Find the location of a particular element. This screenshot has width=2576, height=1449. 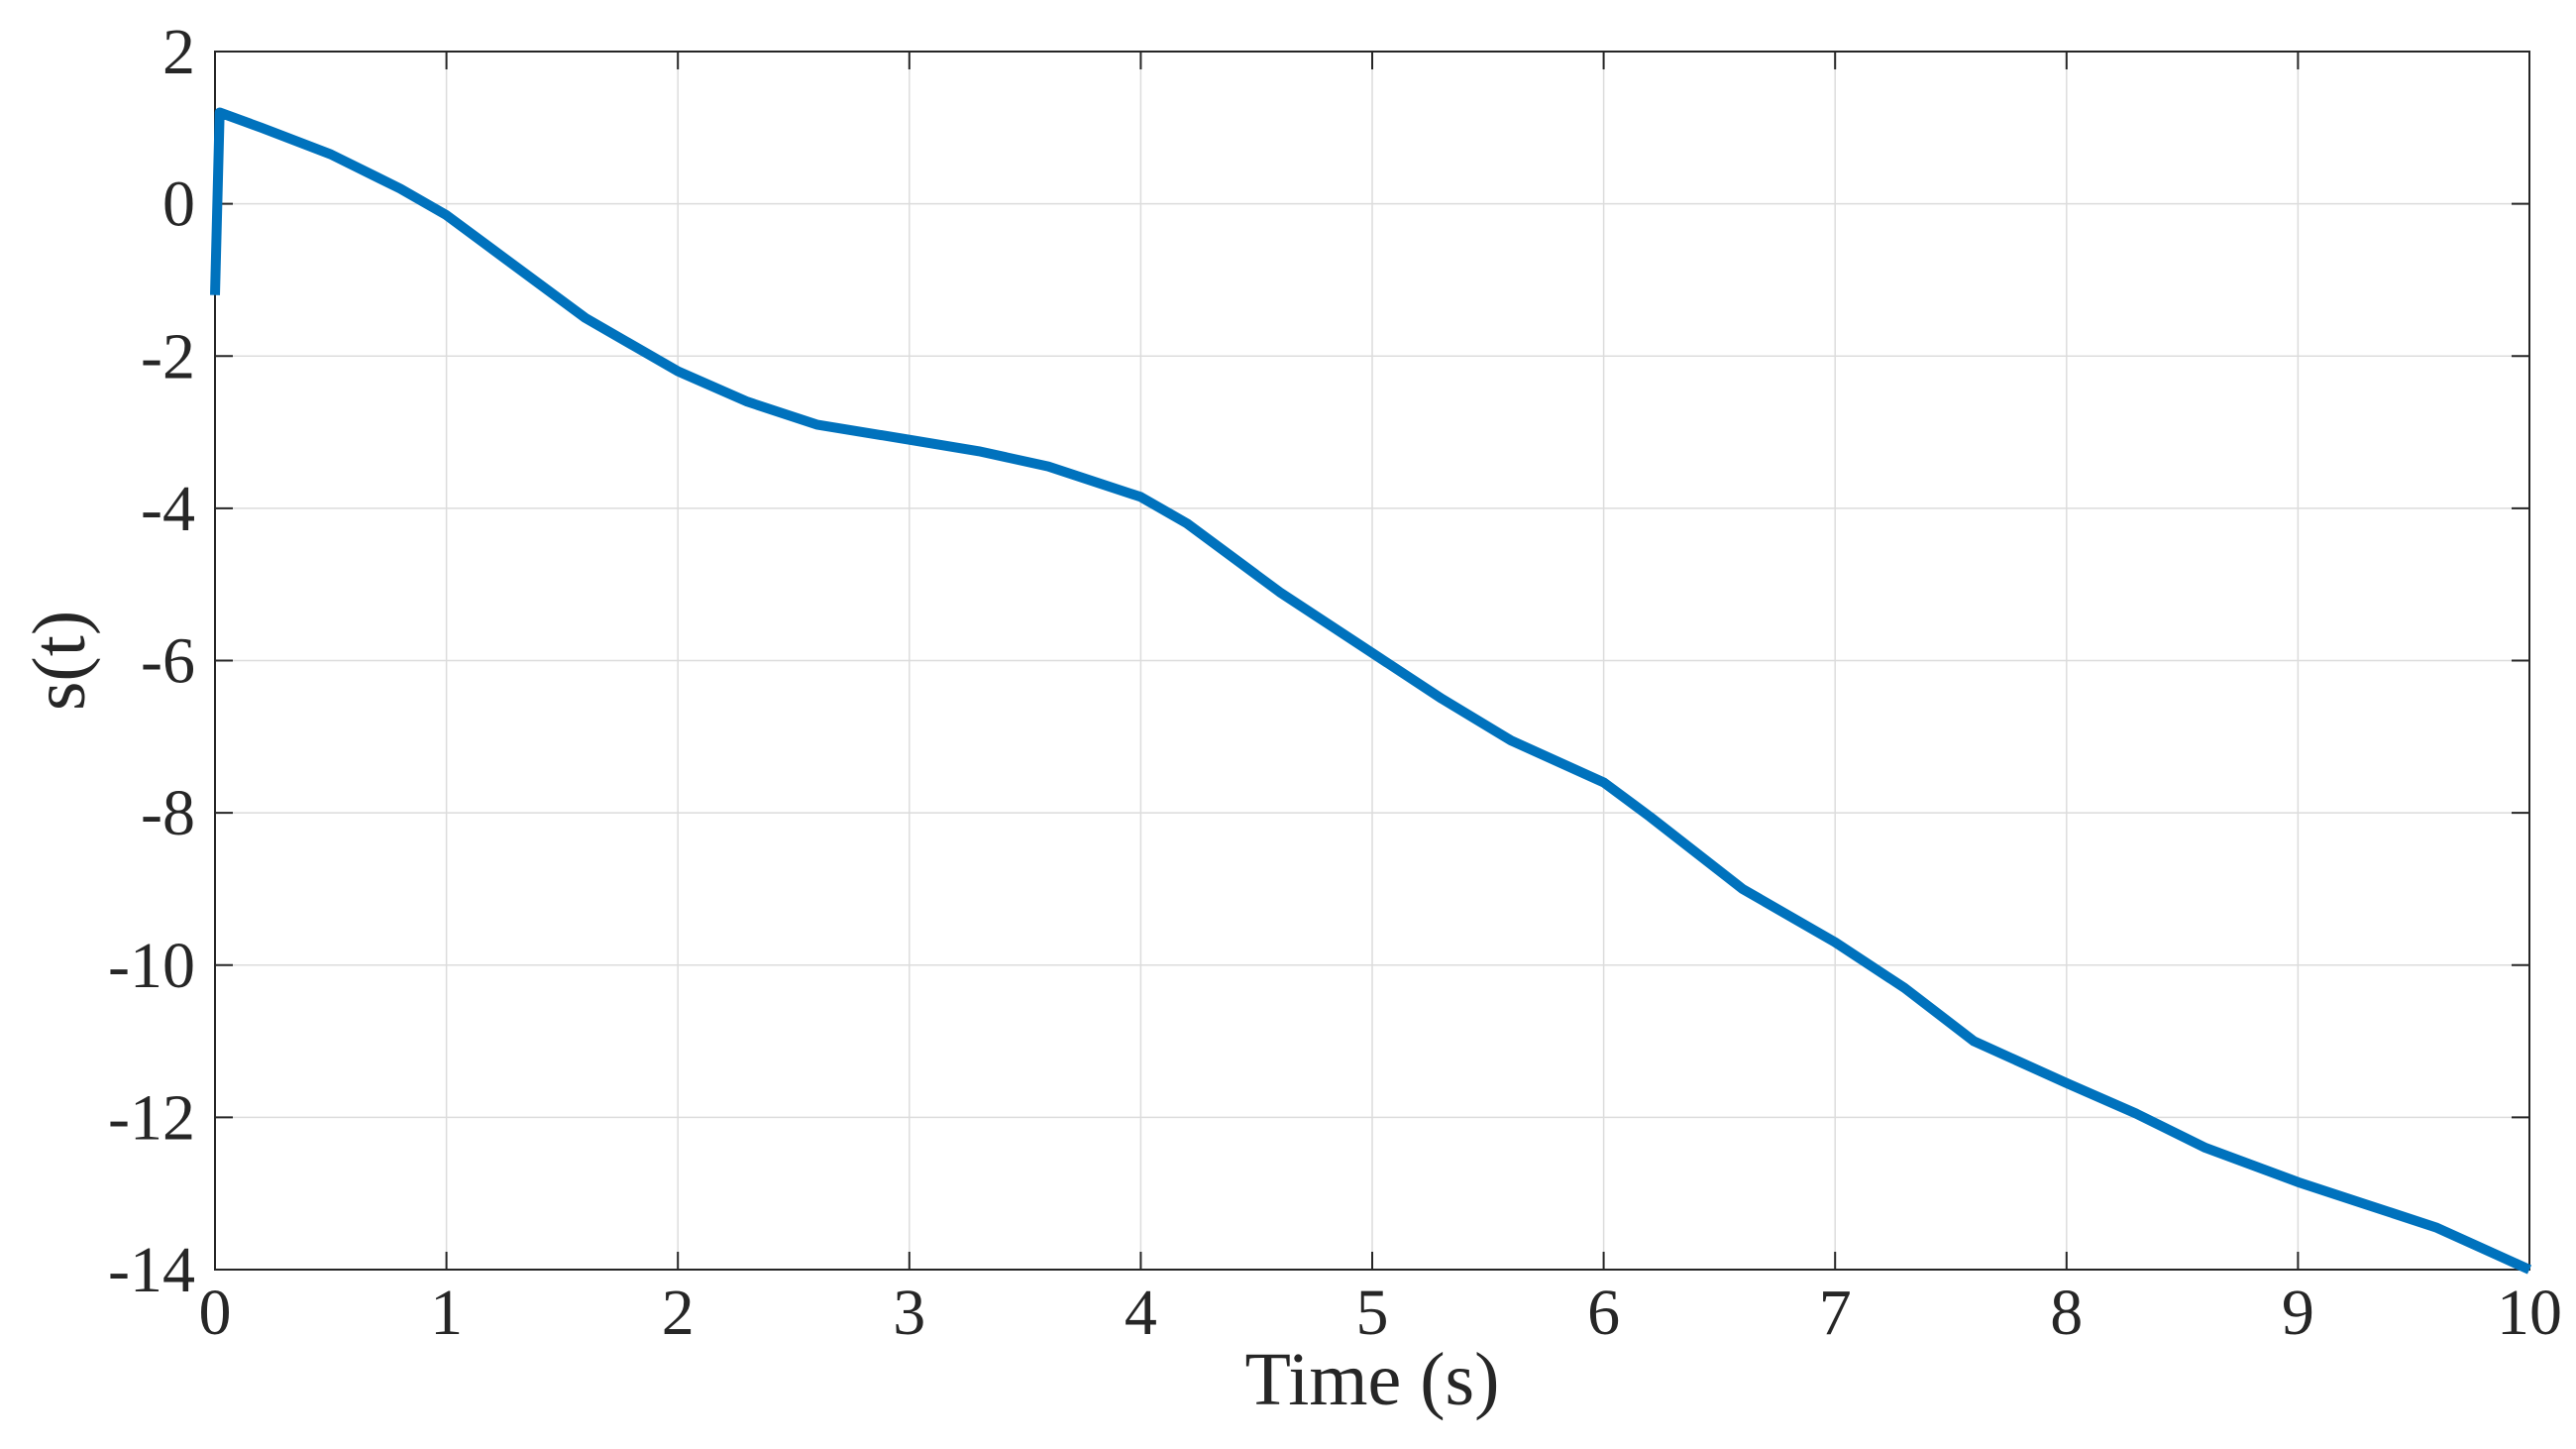

x-tick-label: 2 is located at coordinates (679, 1313).